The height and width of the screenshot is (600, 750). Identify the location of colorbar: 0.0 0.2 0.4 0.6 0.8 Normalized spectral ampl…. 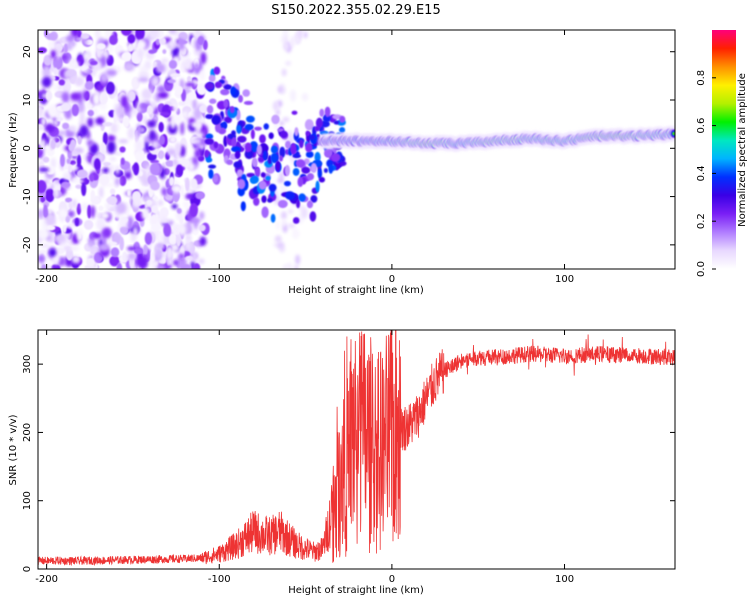
(722, 153).